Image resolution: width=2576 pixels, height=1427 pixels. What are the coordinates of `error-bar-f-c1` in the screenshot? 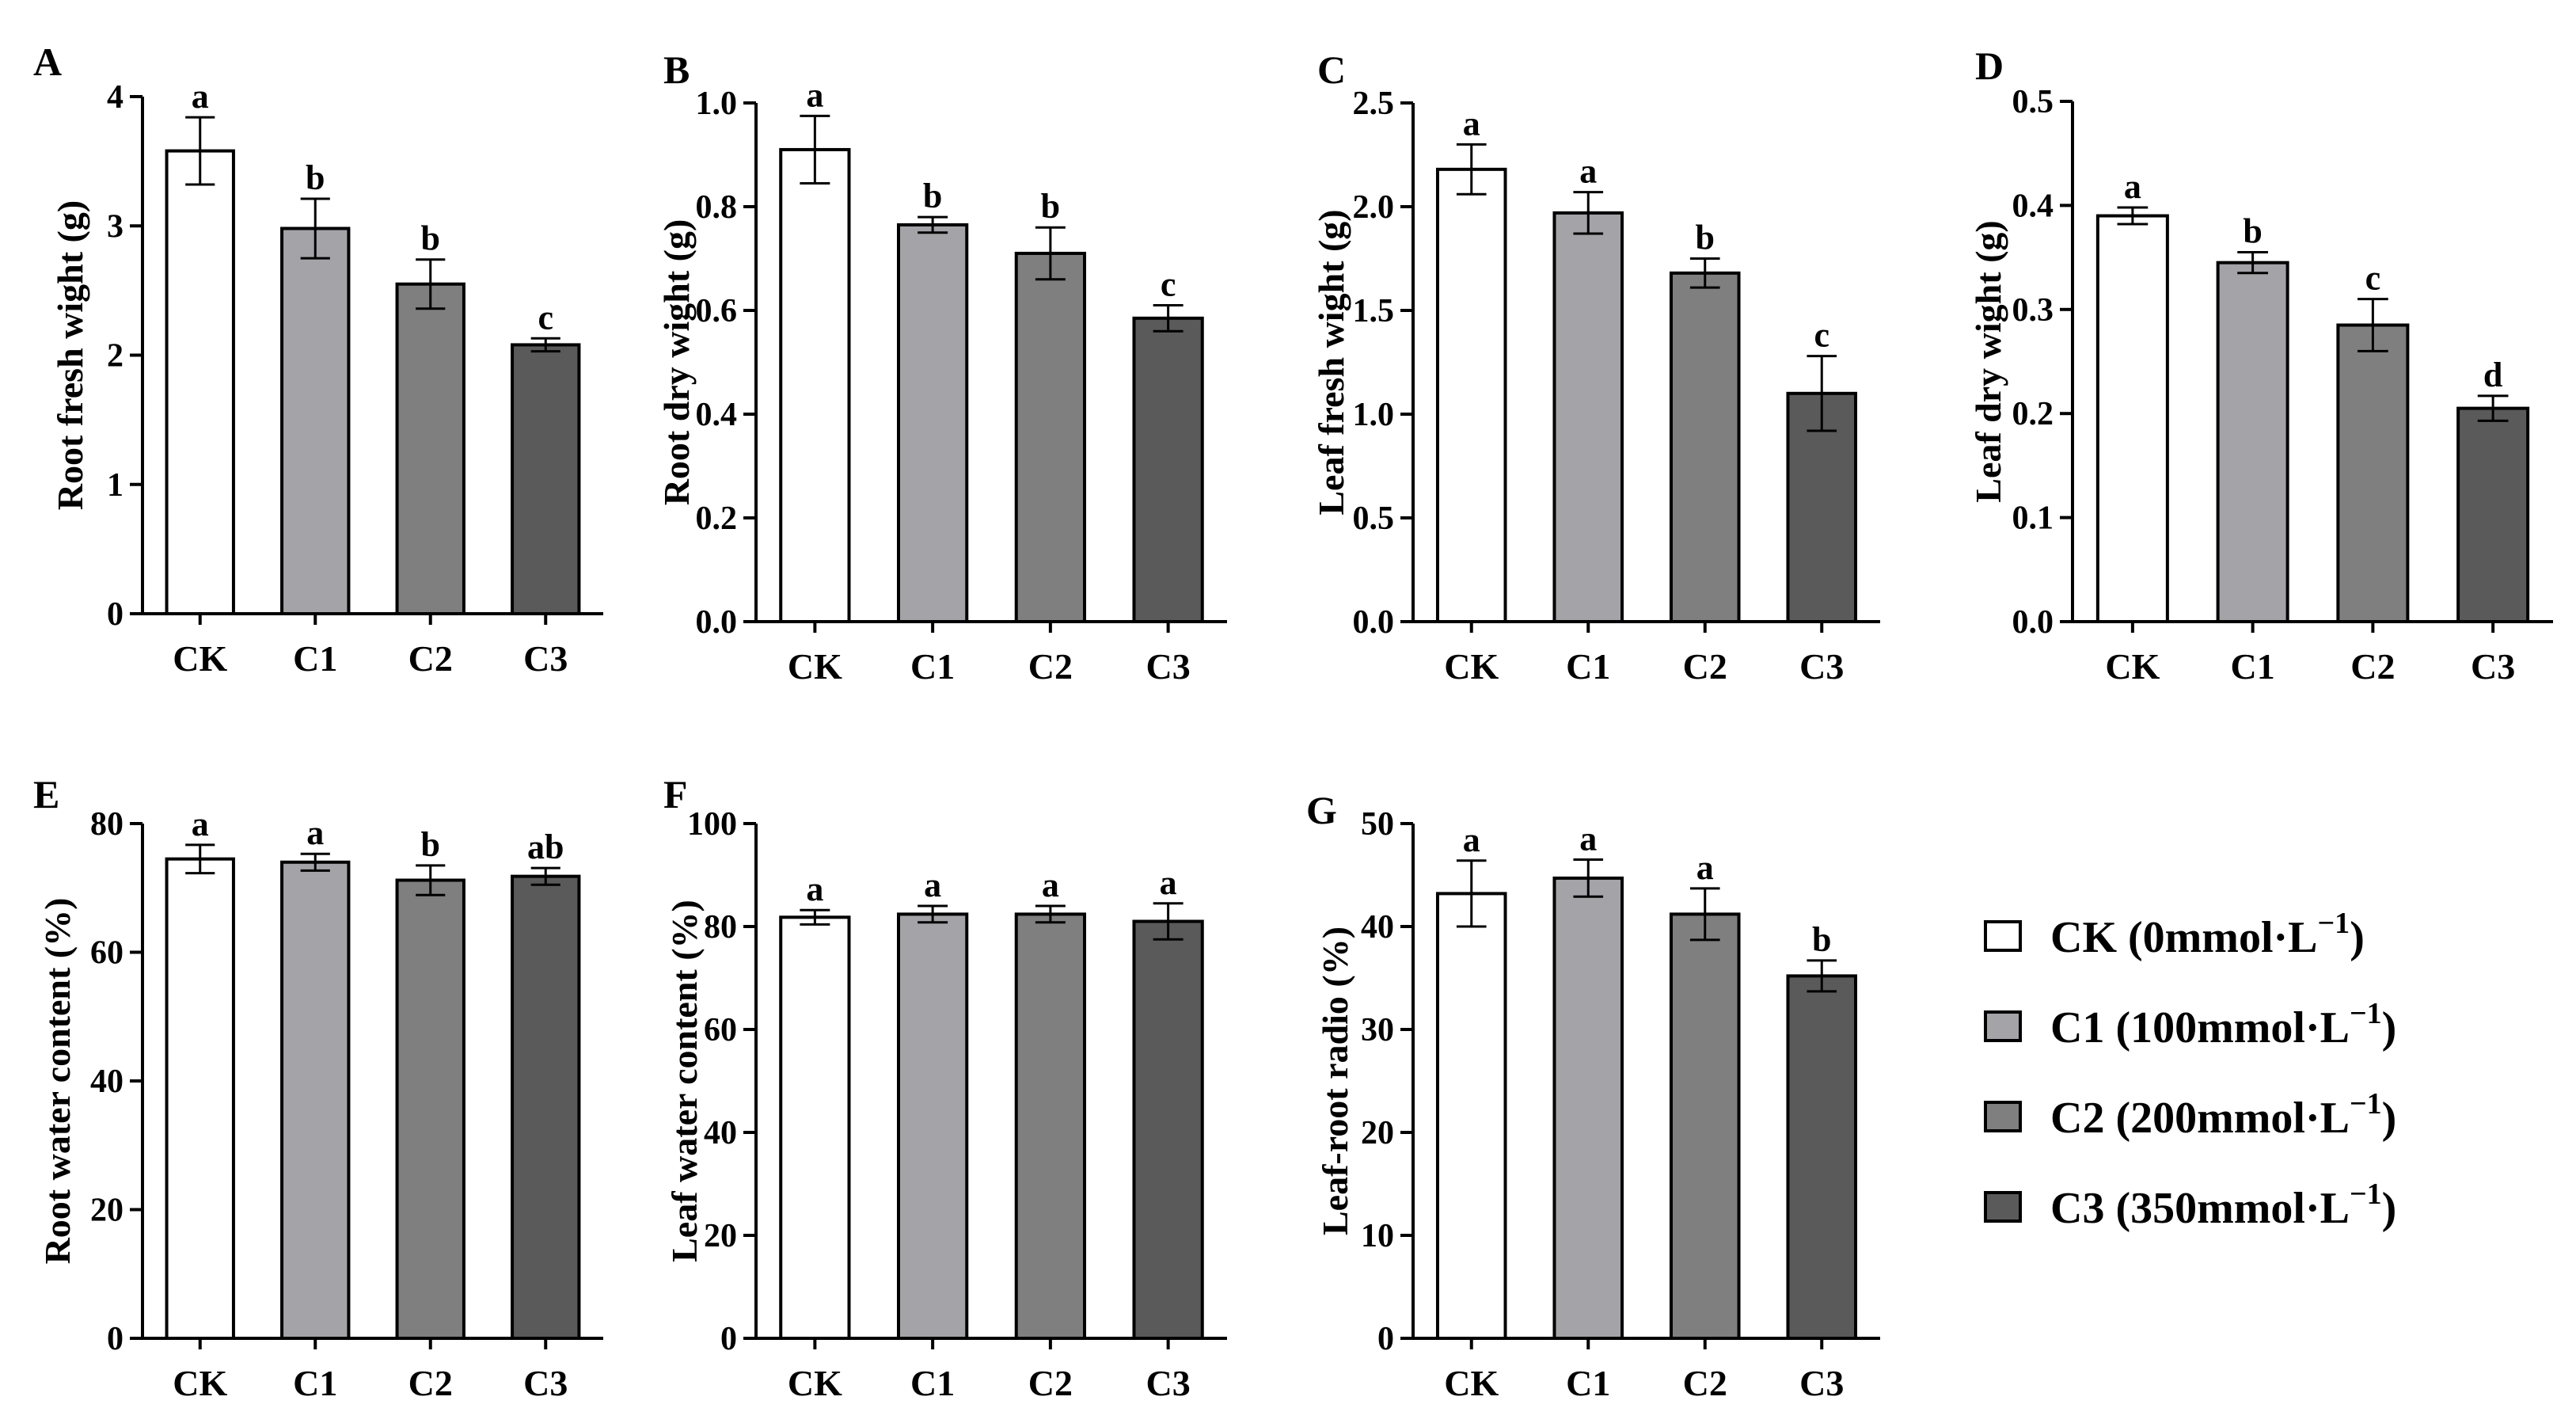 It's located at (933, 914).